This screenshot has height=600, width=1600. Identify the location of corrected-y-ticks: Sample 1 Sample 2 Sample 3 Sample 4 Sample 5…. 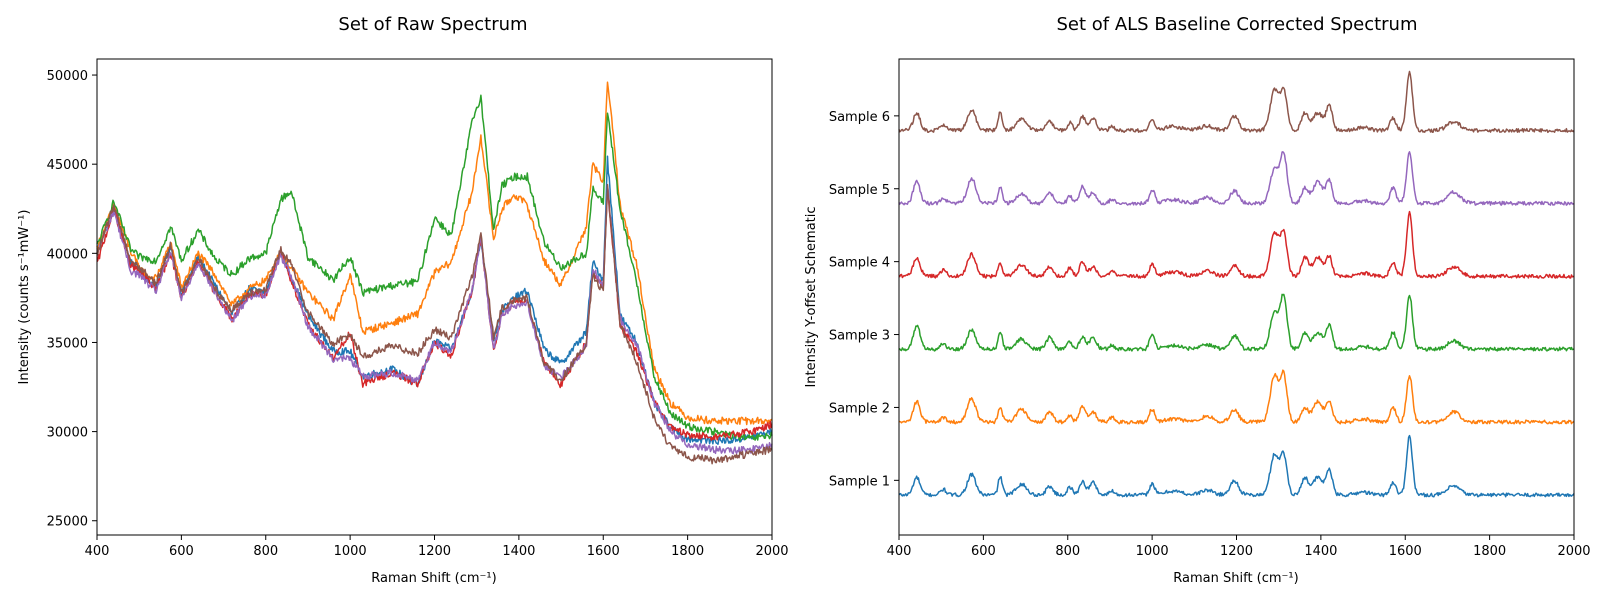
(864, 299).